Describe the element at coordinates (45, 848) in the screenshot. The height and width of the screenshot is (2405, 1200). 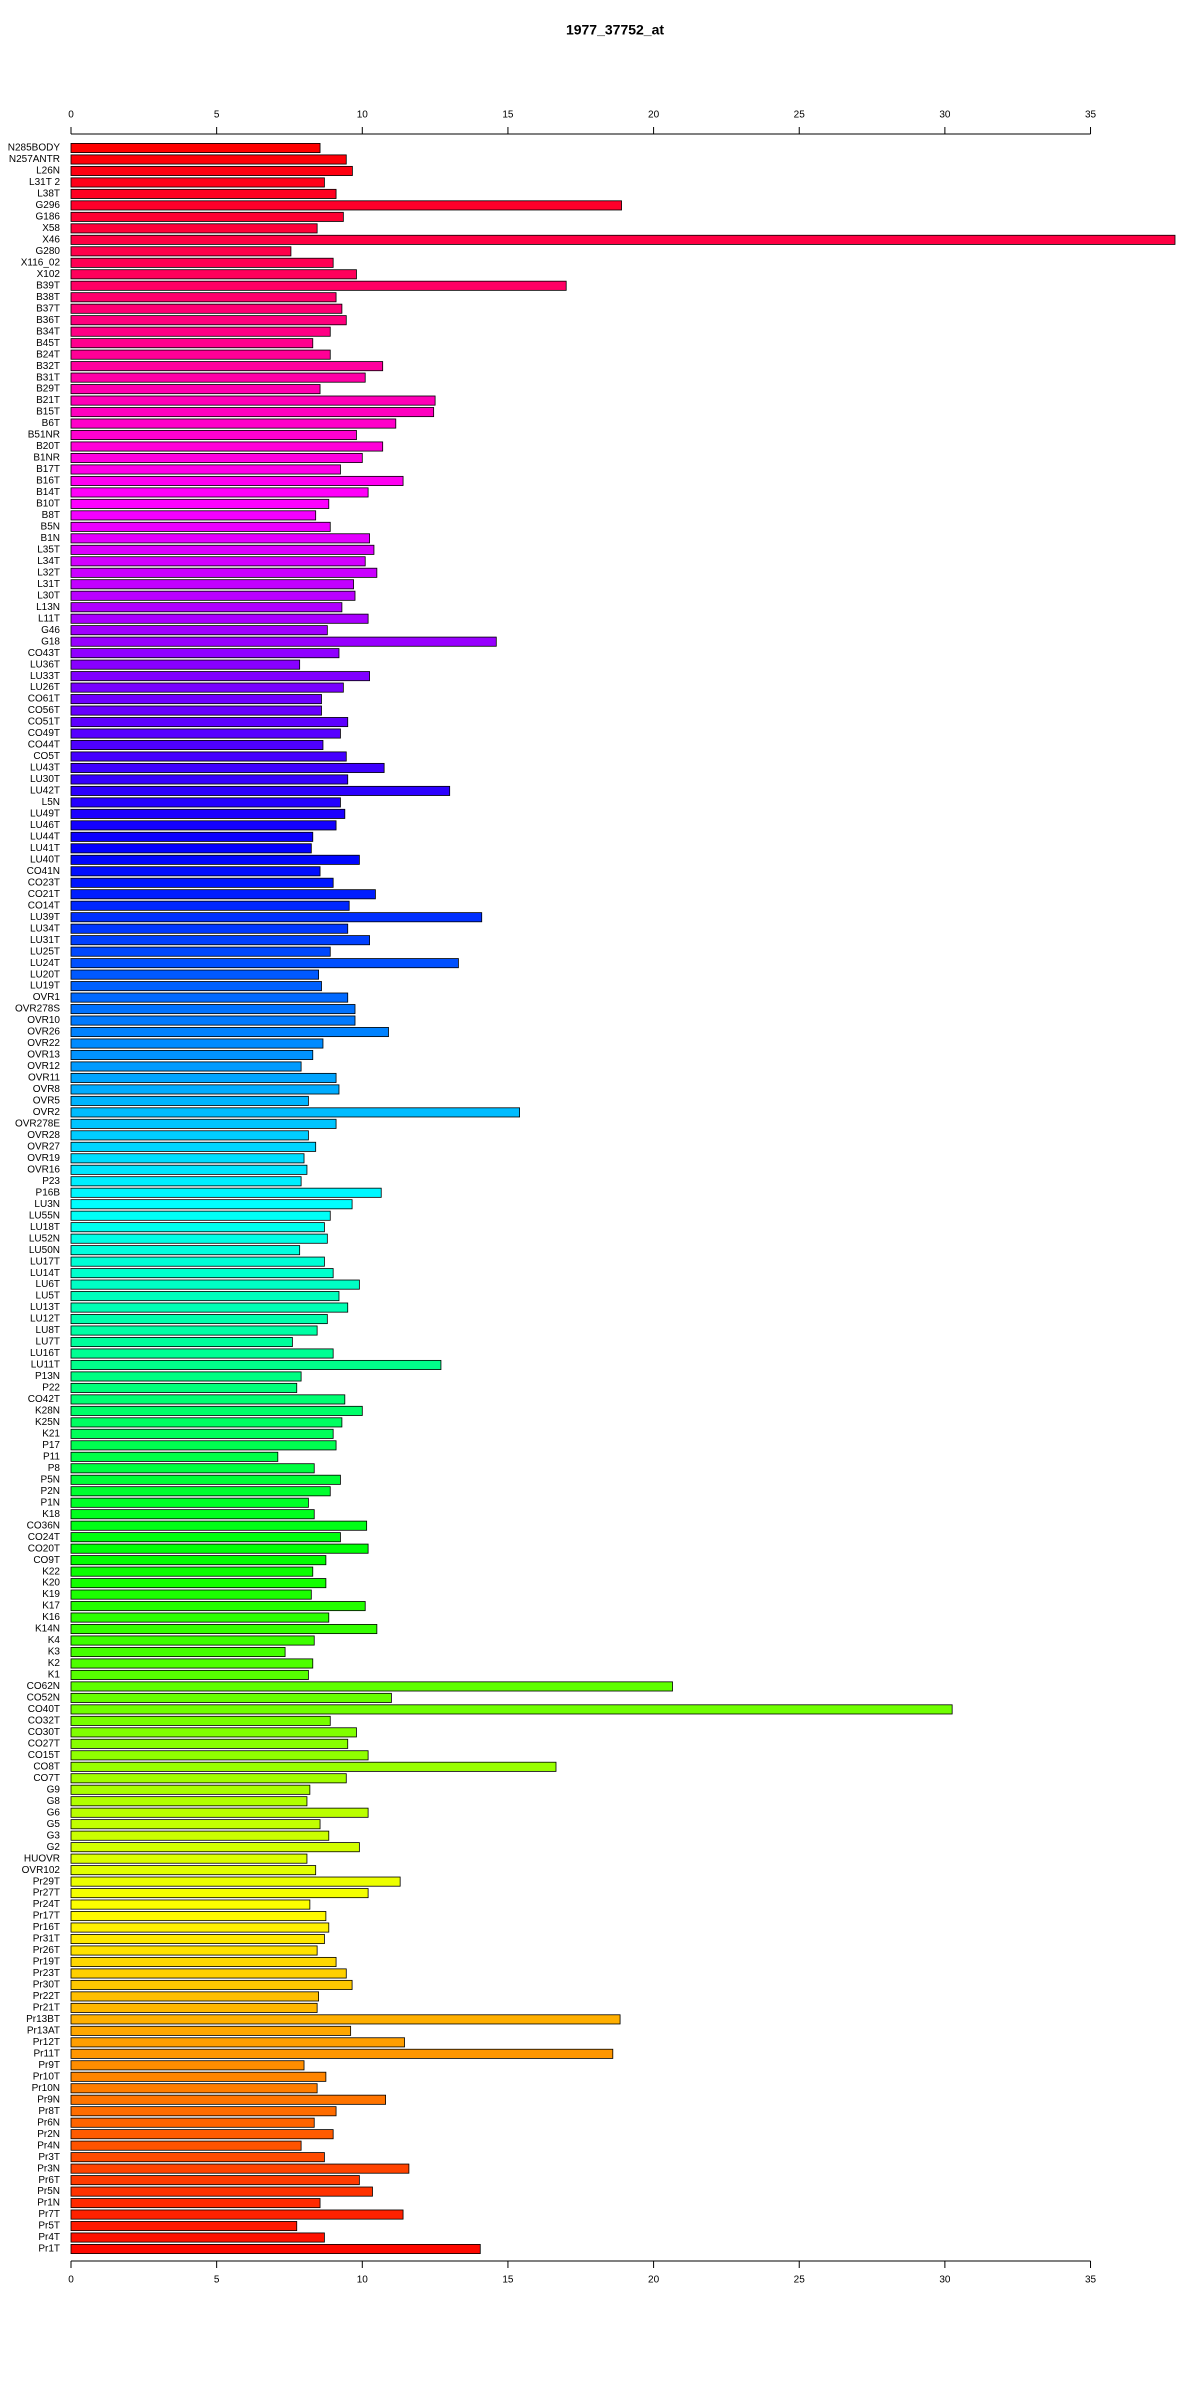
I see `y-tick-label: LU41T` at that location.